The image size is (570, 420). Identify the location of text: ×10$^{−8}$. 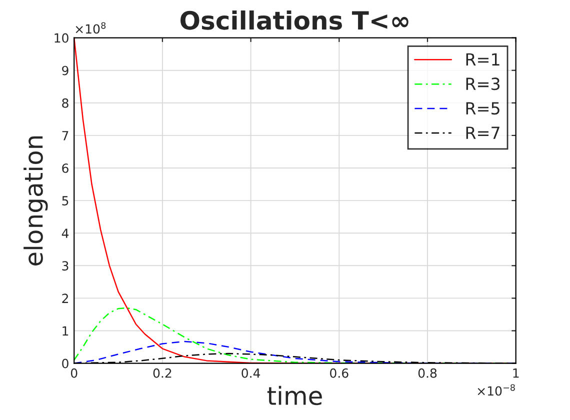
(496, 390).